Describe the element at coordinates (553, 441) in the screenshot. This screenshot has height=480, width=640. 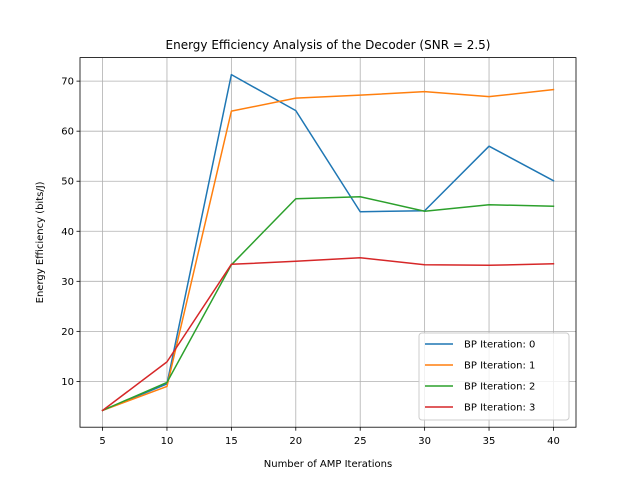
I see `x-tick-label: 40` at that location.